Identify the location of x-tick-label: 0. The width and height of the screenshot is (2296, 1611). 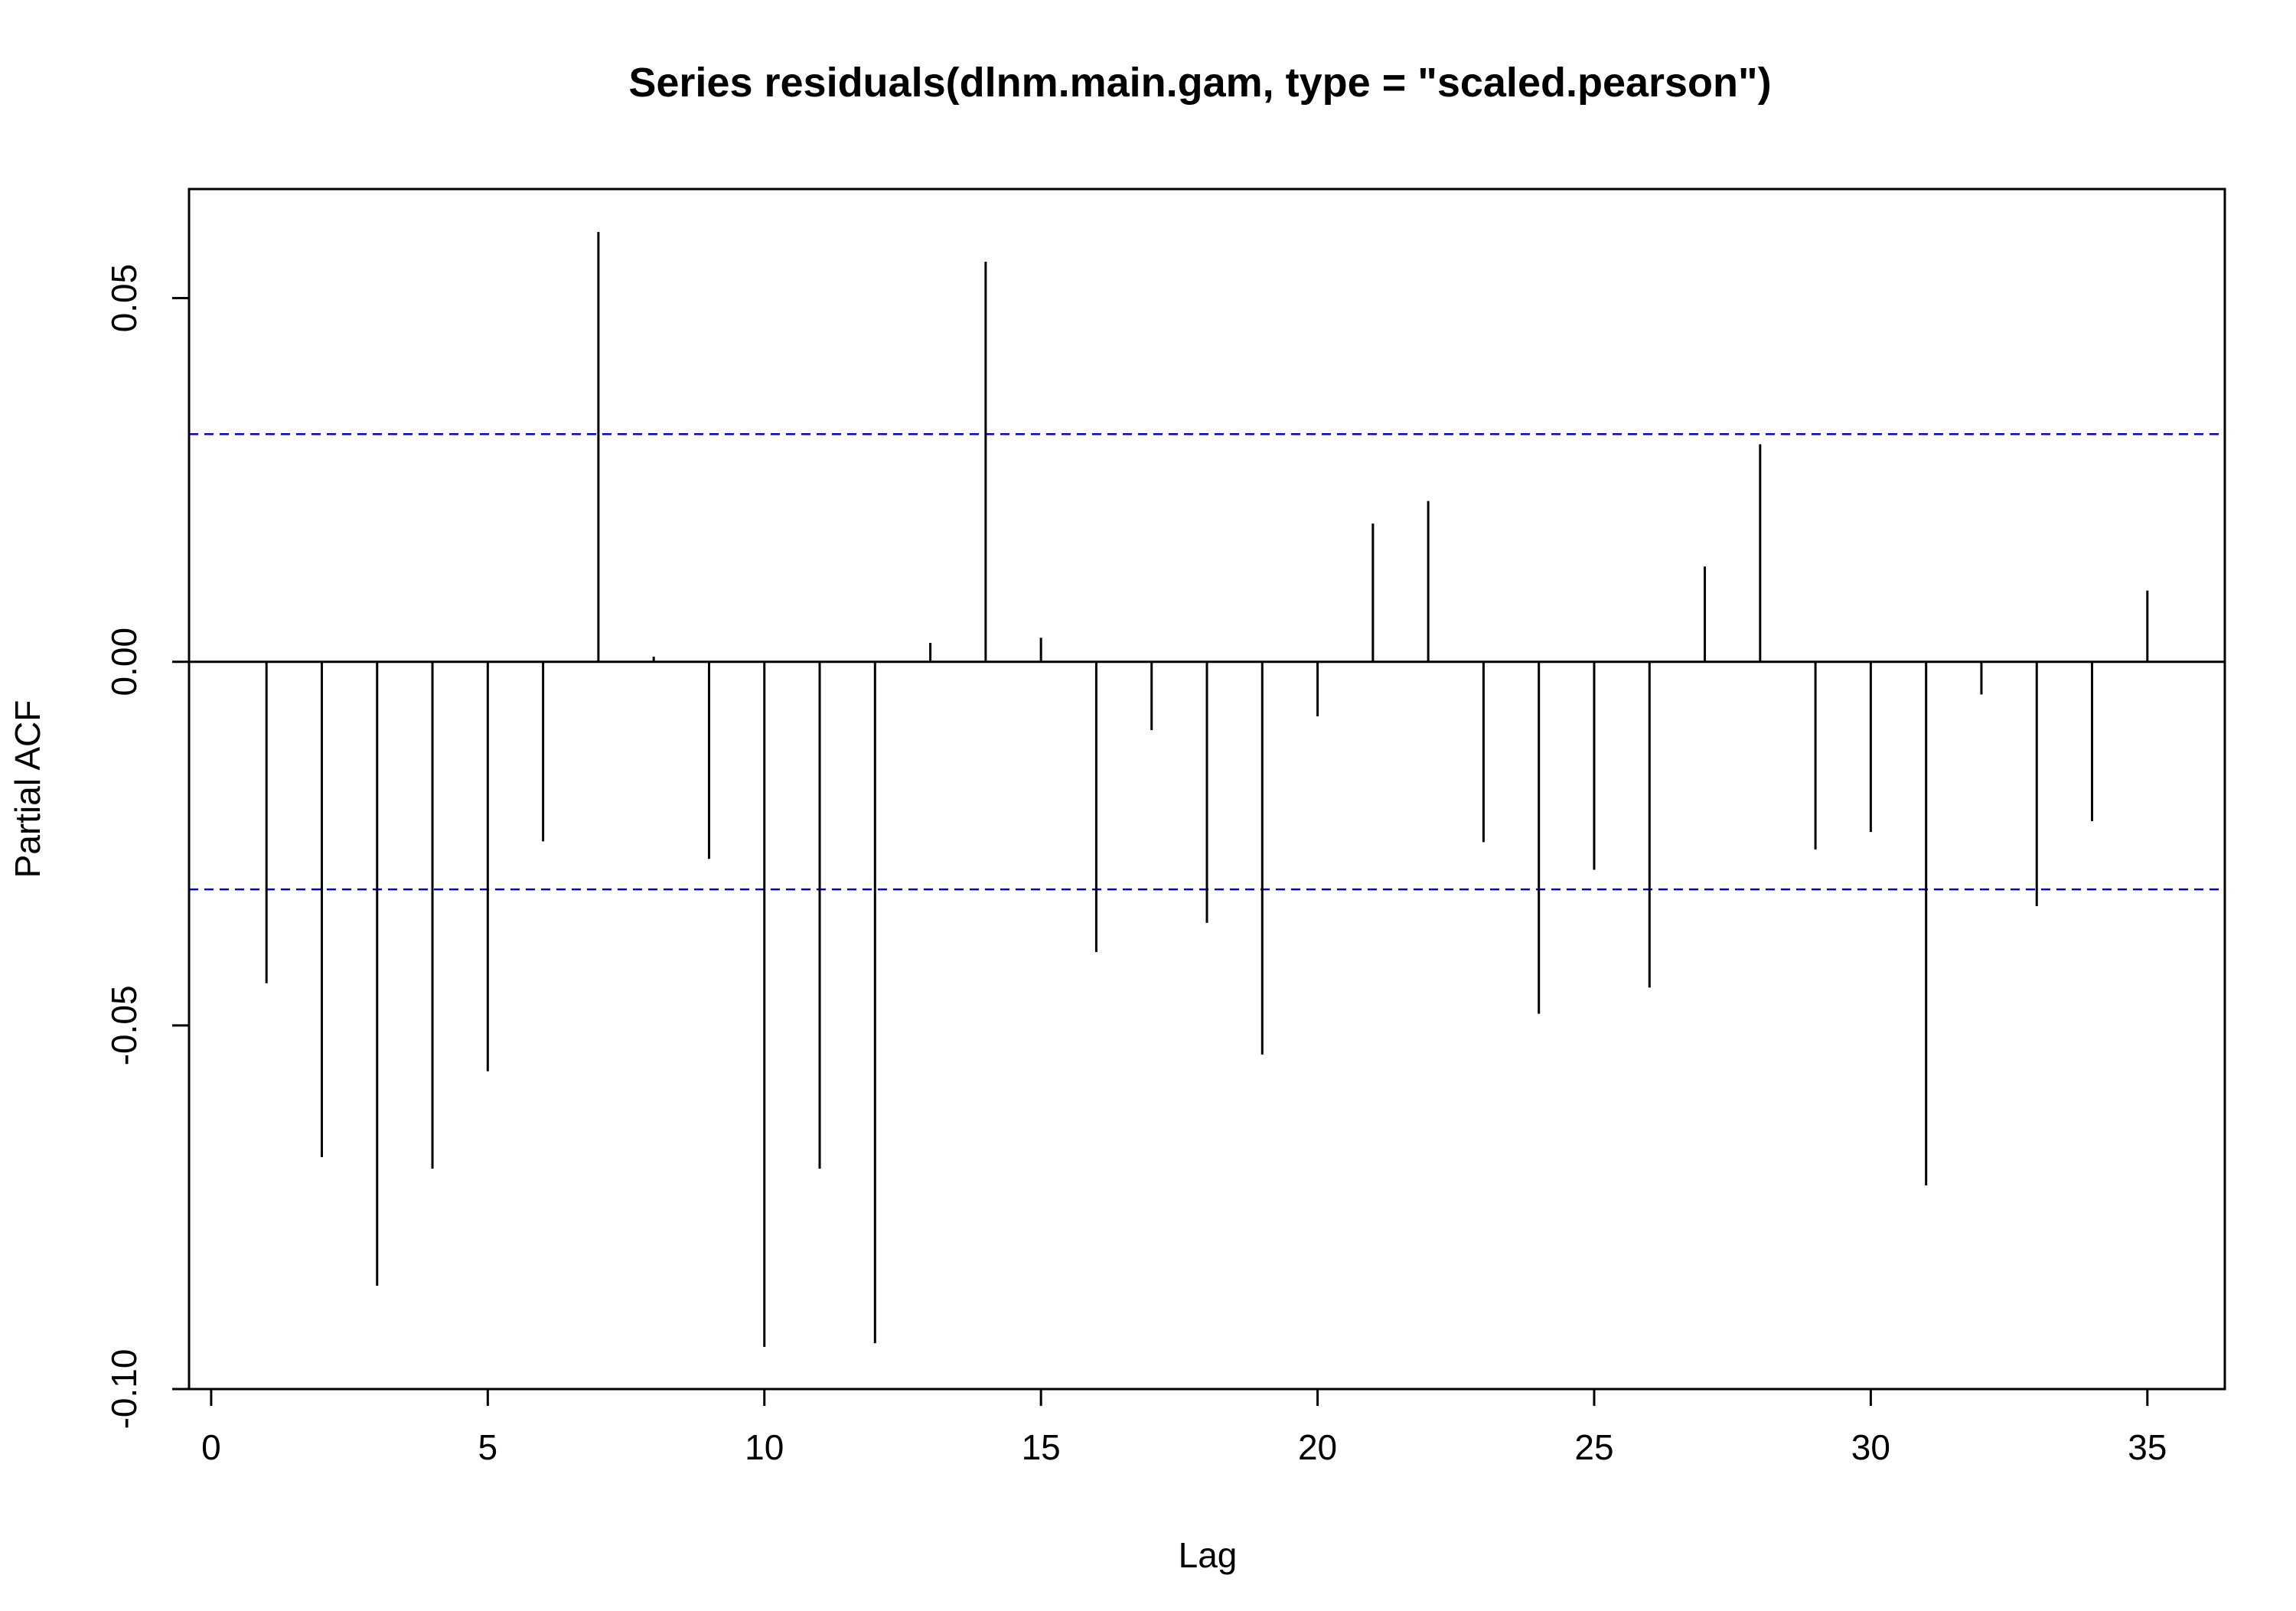
(211, 1447).